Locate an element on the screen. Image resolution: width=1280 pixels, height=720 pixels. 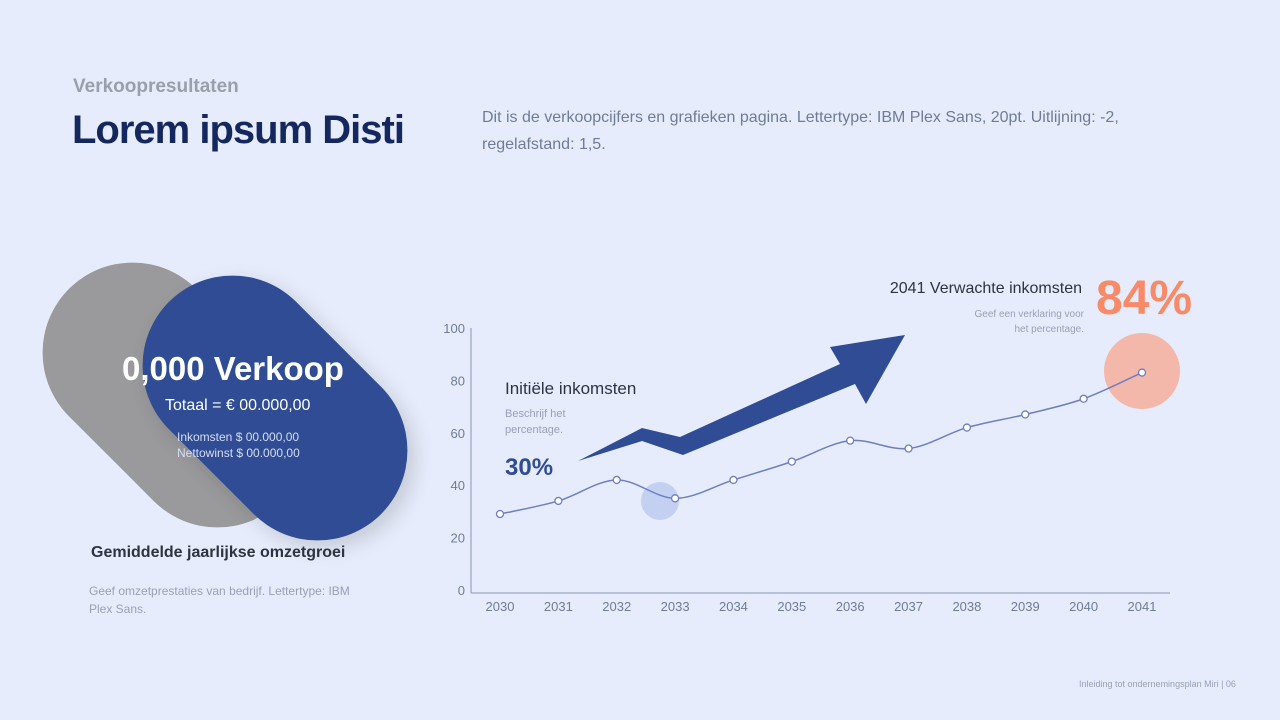
x-tick-label: 2040 is located at coordinates (1083, 606).